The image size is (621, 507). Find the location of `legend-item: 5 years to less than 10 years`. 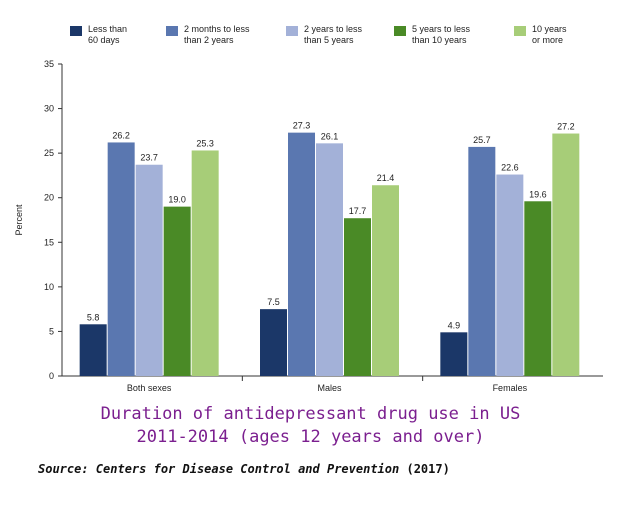

legend-item: 5 years to less than 10 years is located at coordinates (432, 35).